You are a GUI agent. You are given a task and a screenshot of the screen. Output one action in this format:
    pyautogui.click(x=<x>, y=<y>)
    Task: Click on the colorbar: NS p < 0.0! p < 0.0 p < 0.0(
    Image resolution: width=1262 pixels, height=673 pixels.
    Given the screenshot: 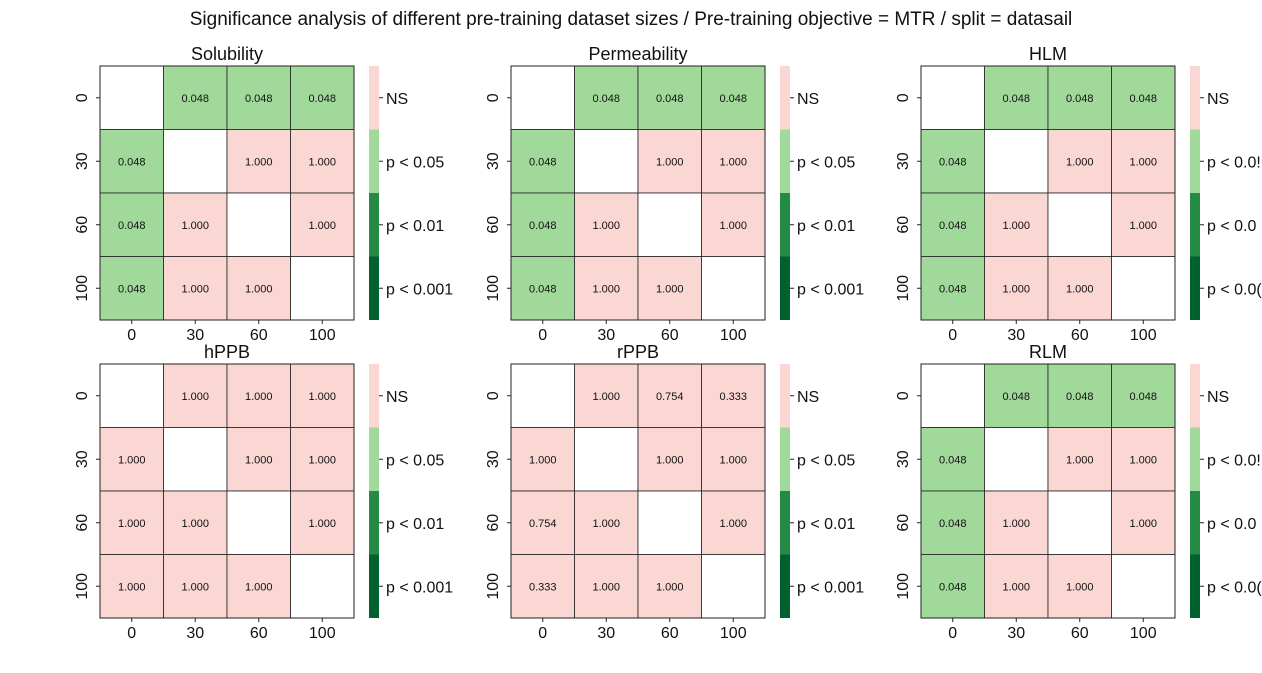 What is the action you would take?
    pyautogui.click(x=1226, y=193)
    